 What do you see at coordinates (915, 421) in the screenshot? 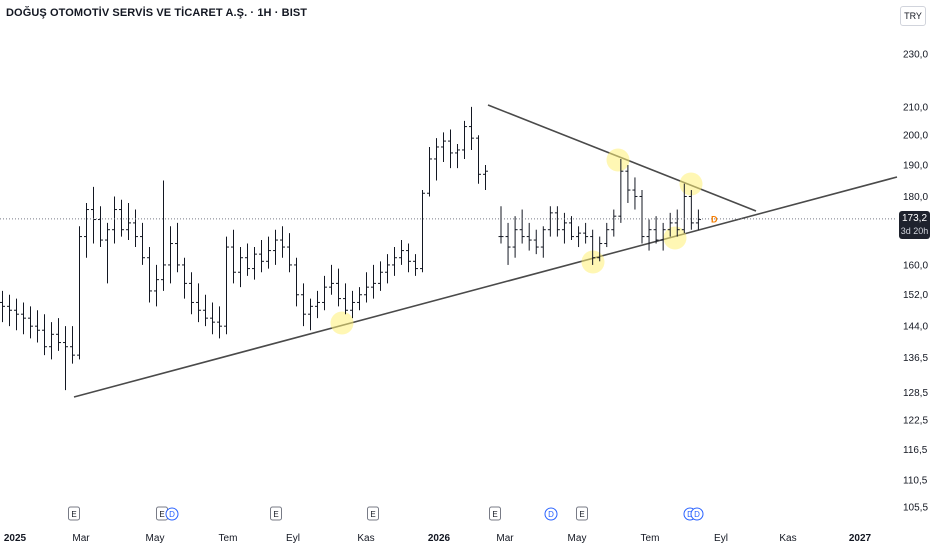
I see `price-tick-label: 122,5` at bounding box center [915, 421].